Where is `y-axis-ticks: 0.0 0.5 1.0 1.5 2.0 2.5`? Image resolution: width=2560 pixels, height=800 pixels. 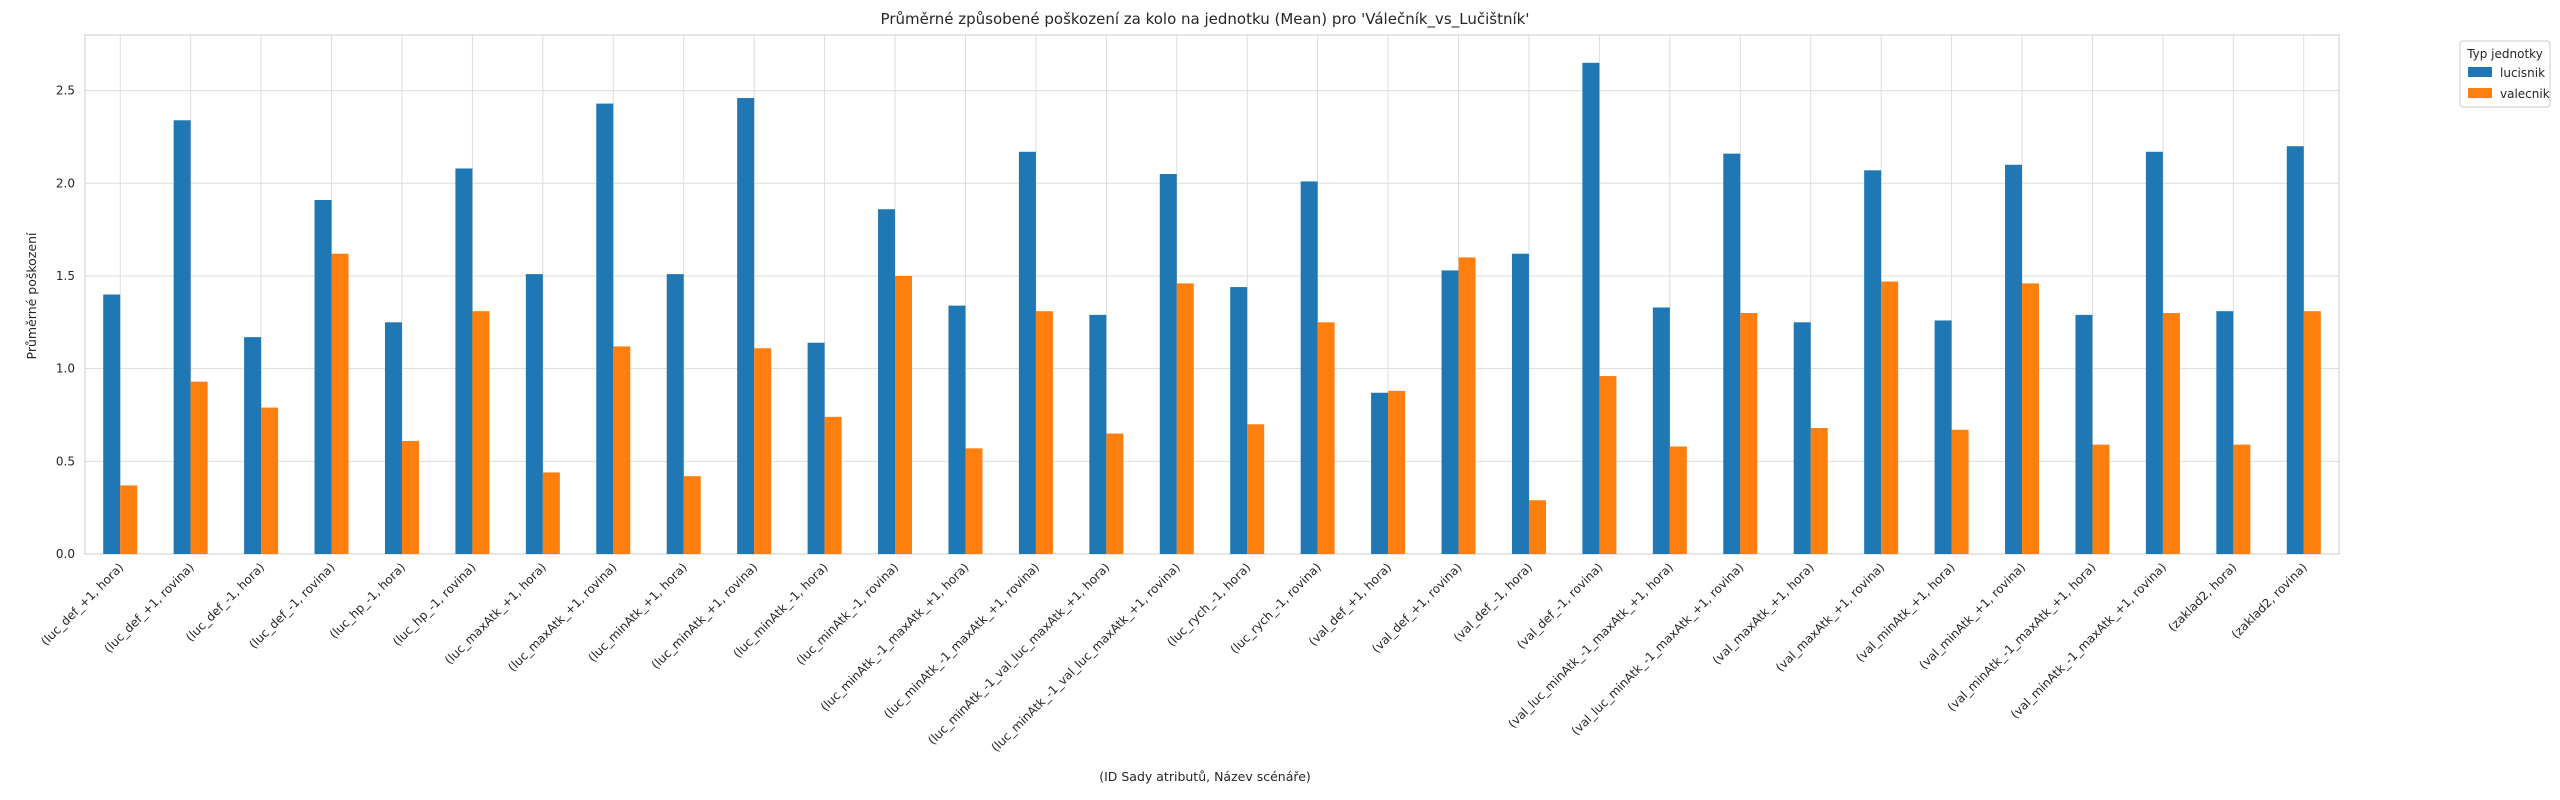 y-axis-ticks: 0.0 0.5 1.0 1.5 2.0 2.5 is located at coordinates (65, 322).